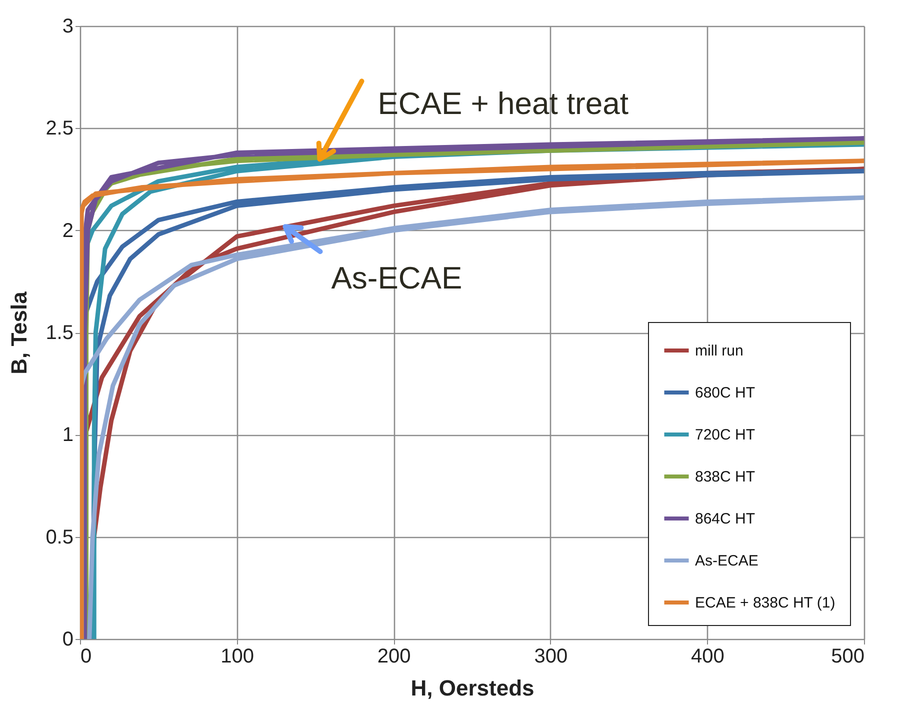 This screenshot has width=914, height=724. What do you see at coordinates (86, 657) in the screenshot?
I see `x-tick-label: 0` at bounding box center [86, 657].